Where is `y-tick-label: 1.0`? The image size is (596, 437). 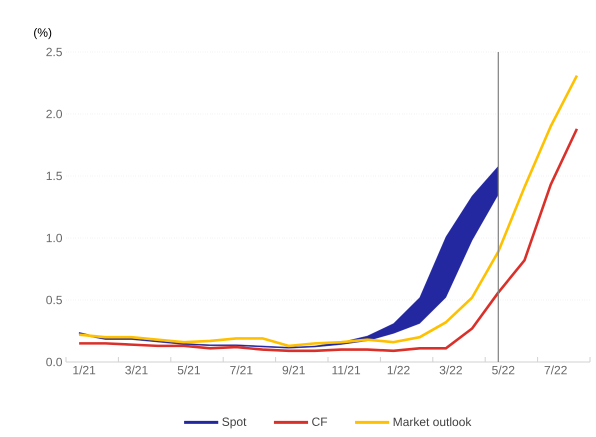 y-tick-label: 1.0 is located at coordinates (54, 238).